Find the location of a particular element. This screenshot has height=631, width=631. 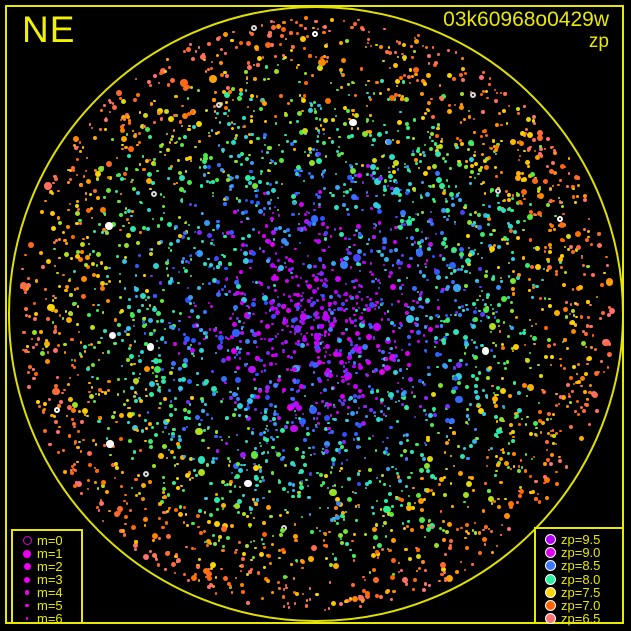

magnitude-legend-label: m=0 is located at coordinates (50, 540).